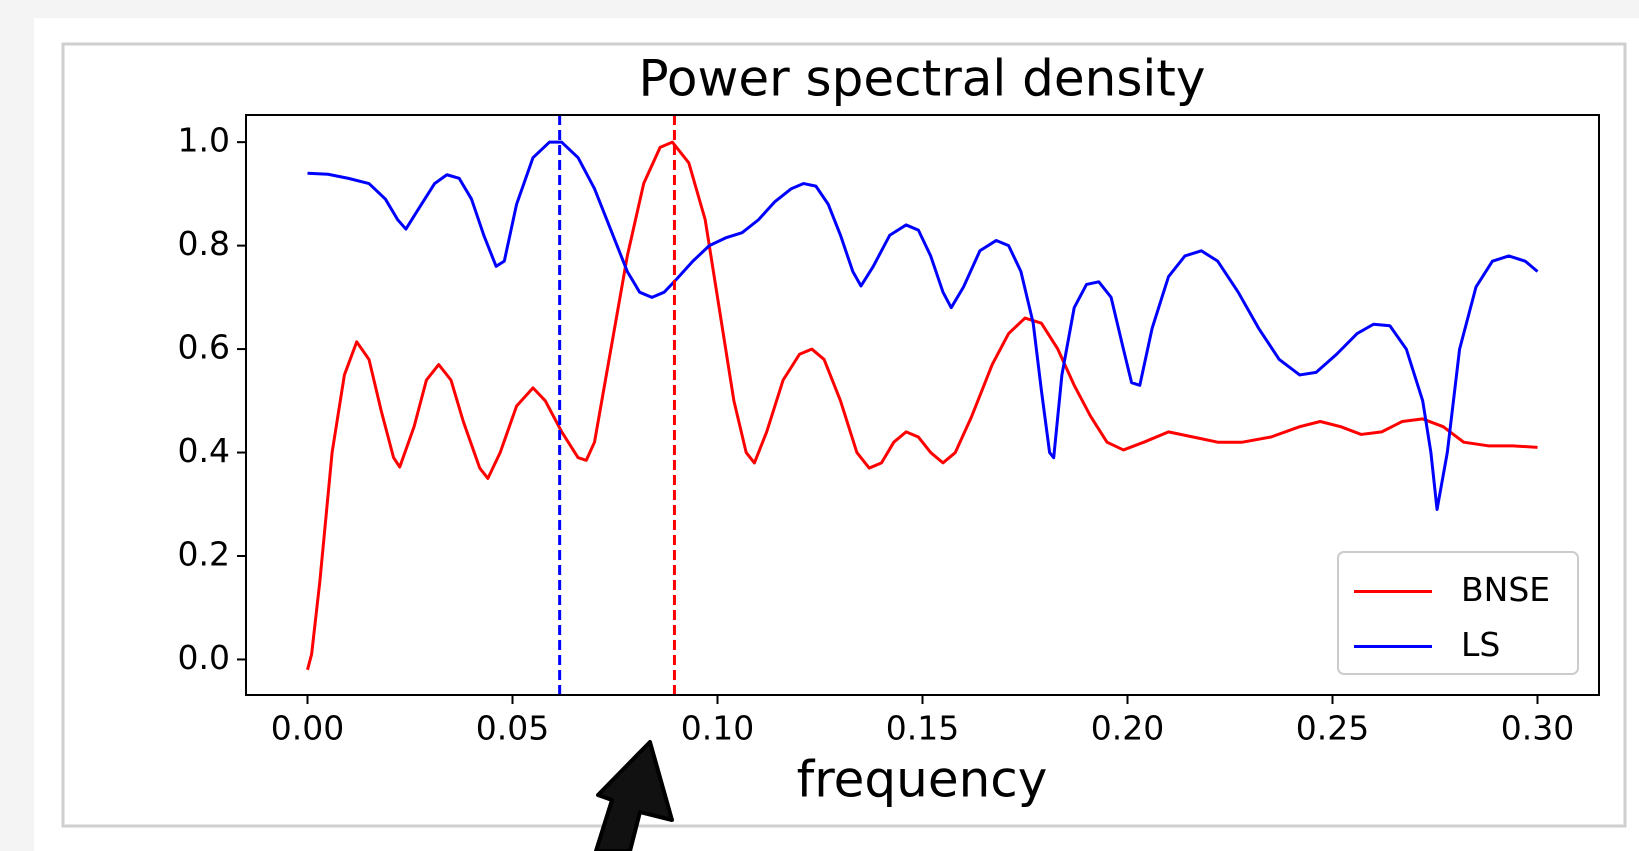  I want to click on y-tick-label: 0.0, so click(204, 657).